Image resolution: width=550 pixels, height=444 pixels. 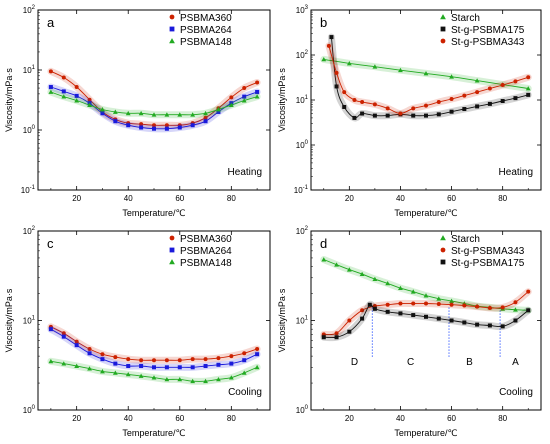 I want to click on region-label-a: A, so click(x=515, y=362).